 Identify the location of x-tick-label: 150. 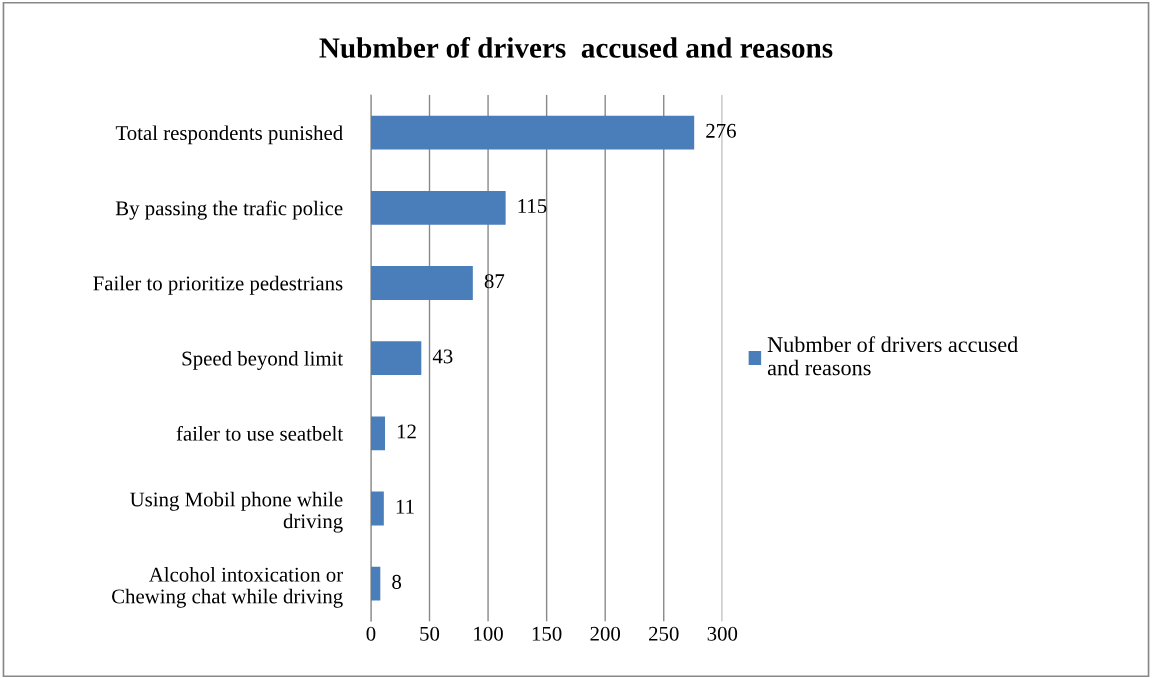
(547, 633).